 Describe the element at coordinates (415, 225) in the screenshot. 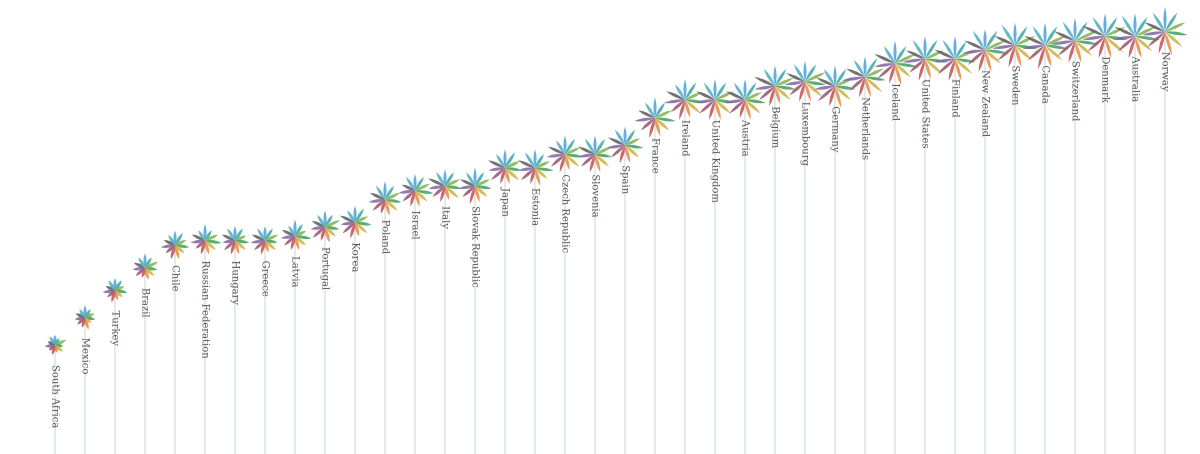

I see `country-label: Israel` at that location.